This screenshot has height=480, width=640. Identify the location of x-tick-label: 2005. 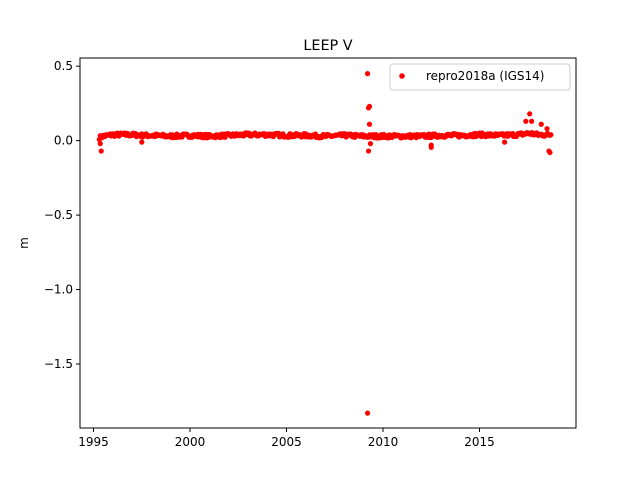
(286, 442).